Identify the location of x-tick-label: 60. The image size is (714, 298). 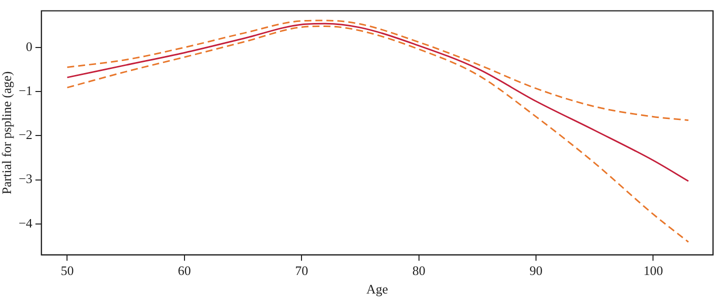
(184, 270).